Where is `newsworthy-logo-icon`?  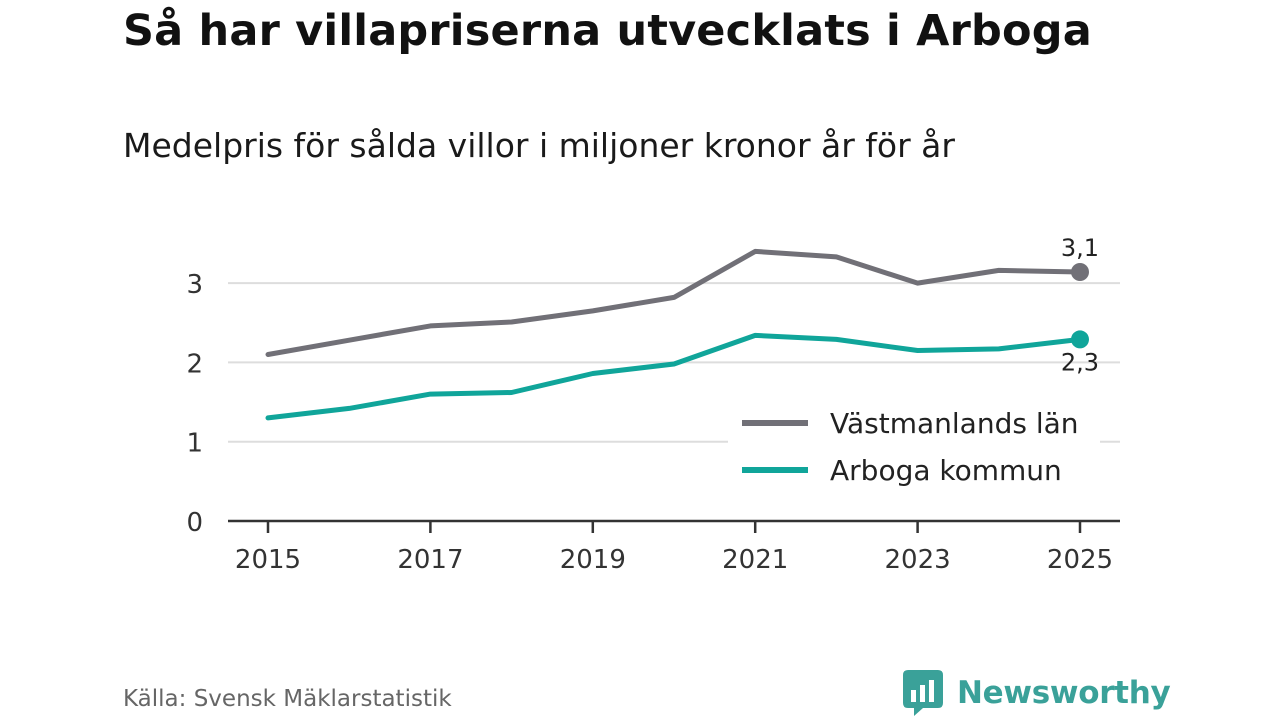
newsworthy-logo-icon is located at coordinates (923, 693).